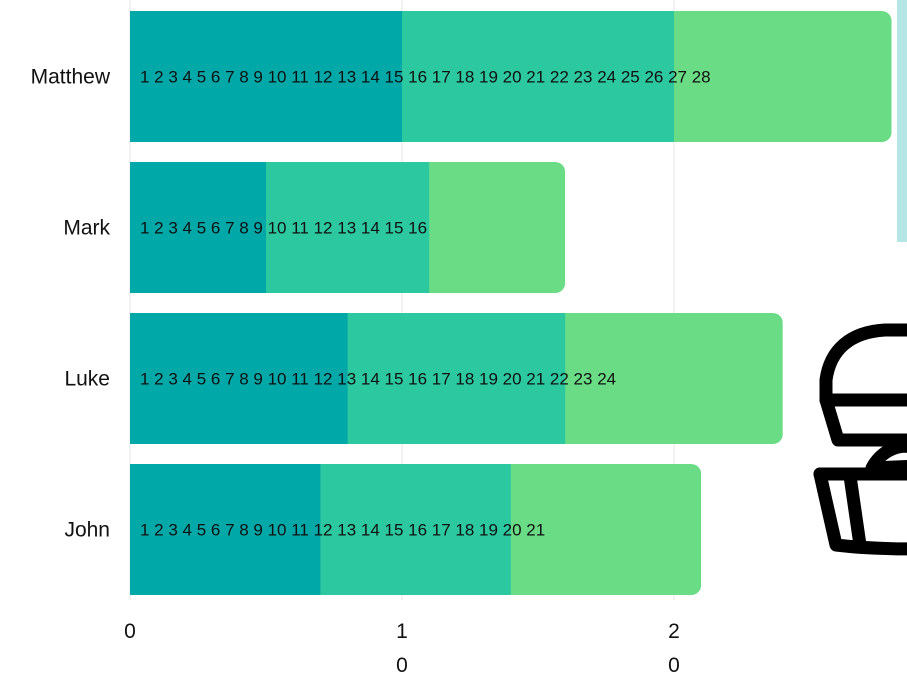 Image resolution: width=907 pixels, height=675 pixels. Describe the element at coordinates (902, 121) in the screenshot. I see `side-panel` at that location.